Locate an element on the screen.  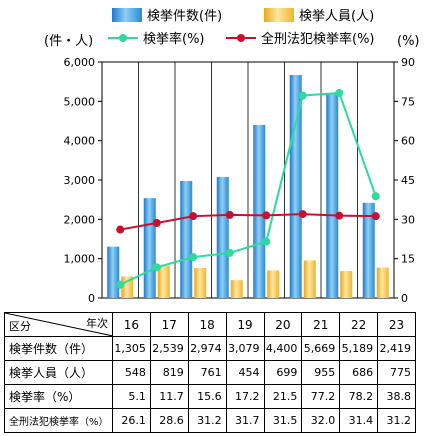
legend-label-cases: 検挙件数(件) is located at coordinates (184, 16).